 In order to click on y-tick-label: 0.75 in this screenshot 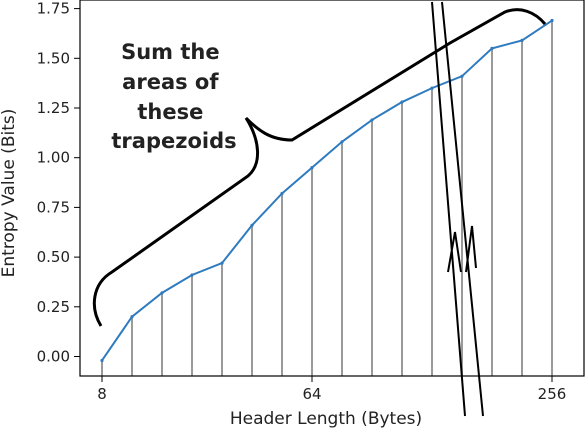, I will do `click(53, 207)`.